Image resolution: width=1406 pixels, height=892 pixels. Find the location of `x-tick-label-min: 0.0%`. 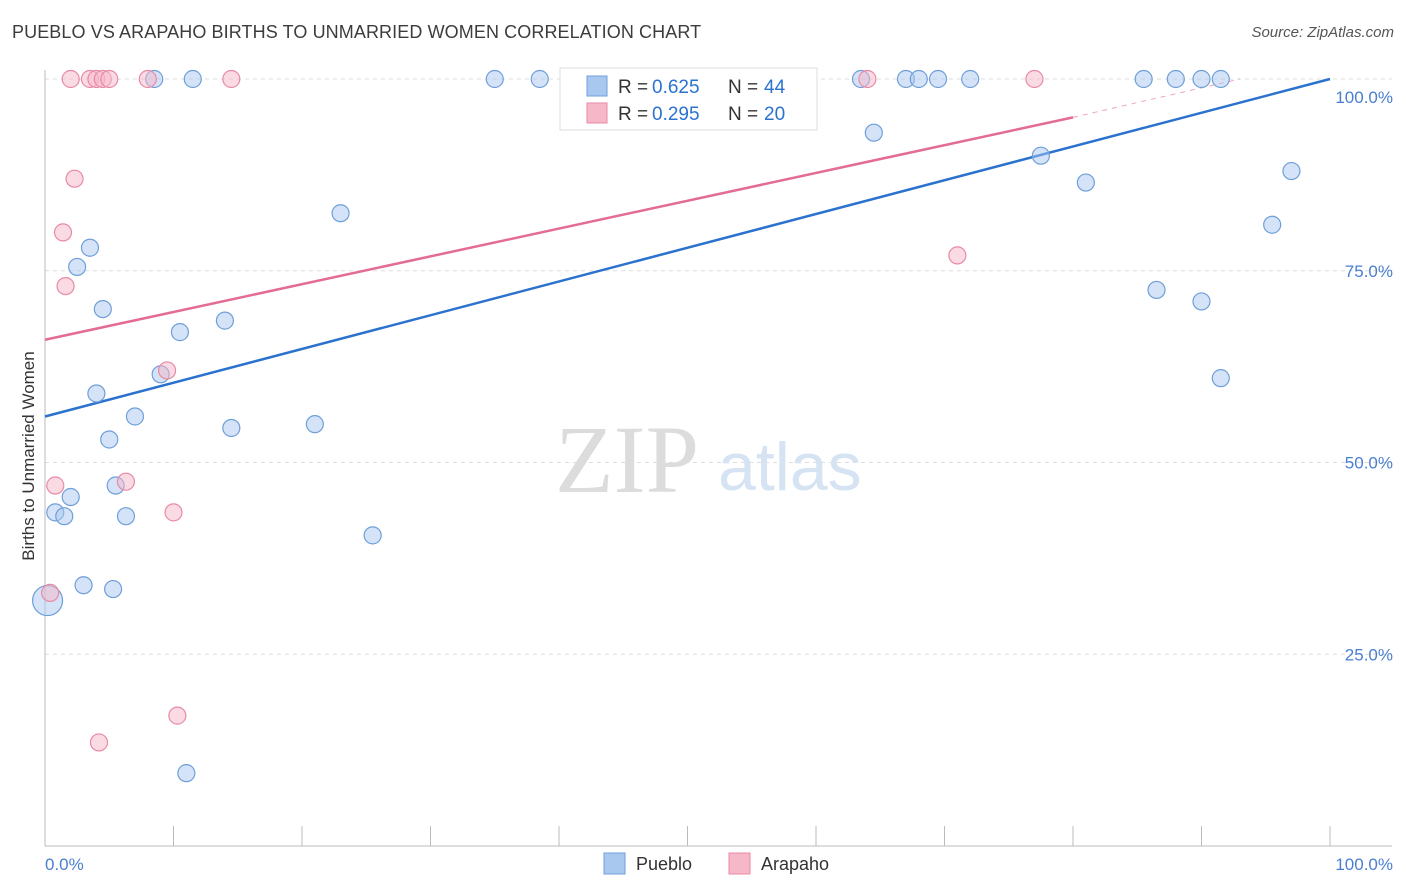

x-tick-label-min: 0.0% is located at coordinates (64, 864).